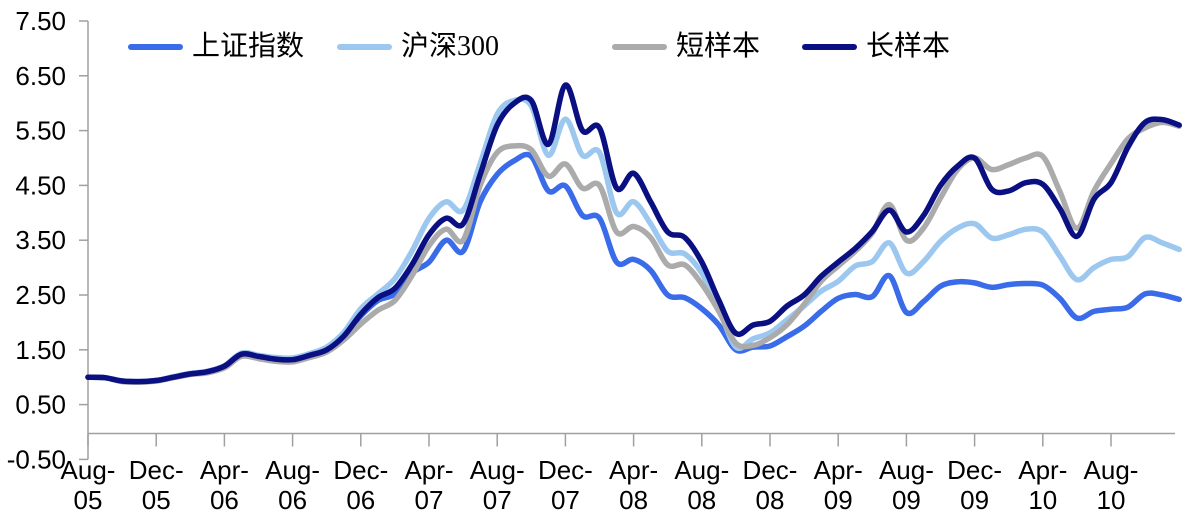  What do you see at coordinates (40, 405) in the screenshot?
I see `y-tick-label: 0.50` at bounding box center [40, 405].